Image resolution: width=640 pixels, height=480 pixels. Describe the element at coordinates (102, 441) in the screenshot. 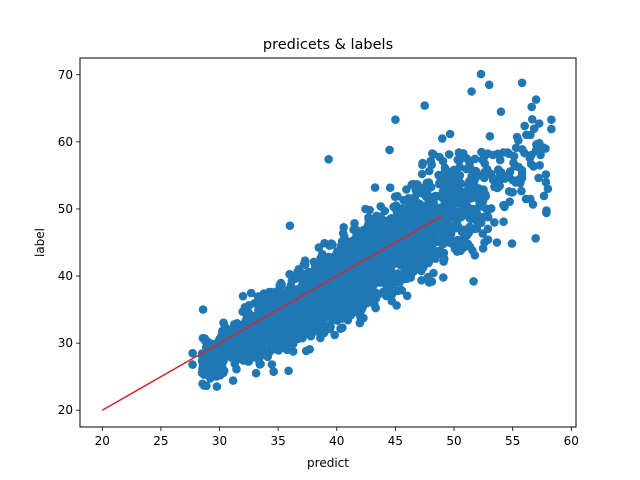

I see `x-tick-label: 20` at that location.